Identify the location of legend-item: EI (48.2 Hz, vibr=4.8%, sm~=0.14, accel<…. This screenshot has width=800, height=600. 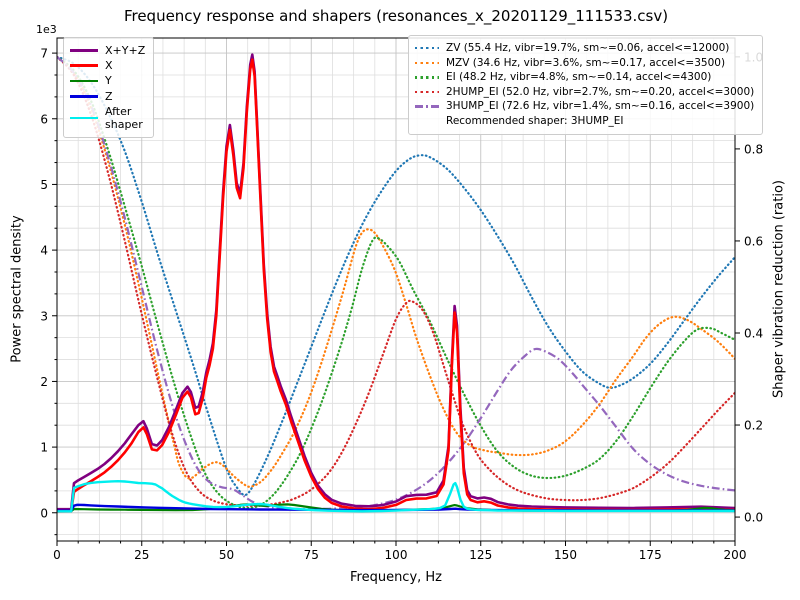
(584, 77).